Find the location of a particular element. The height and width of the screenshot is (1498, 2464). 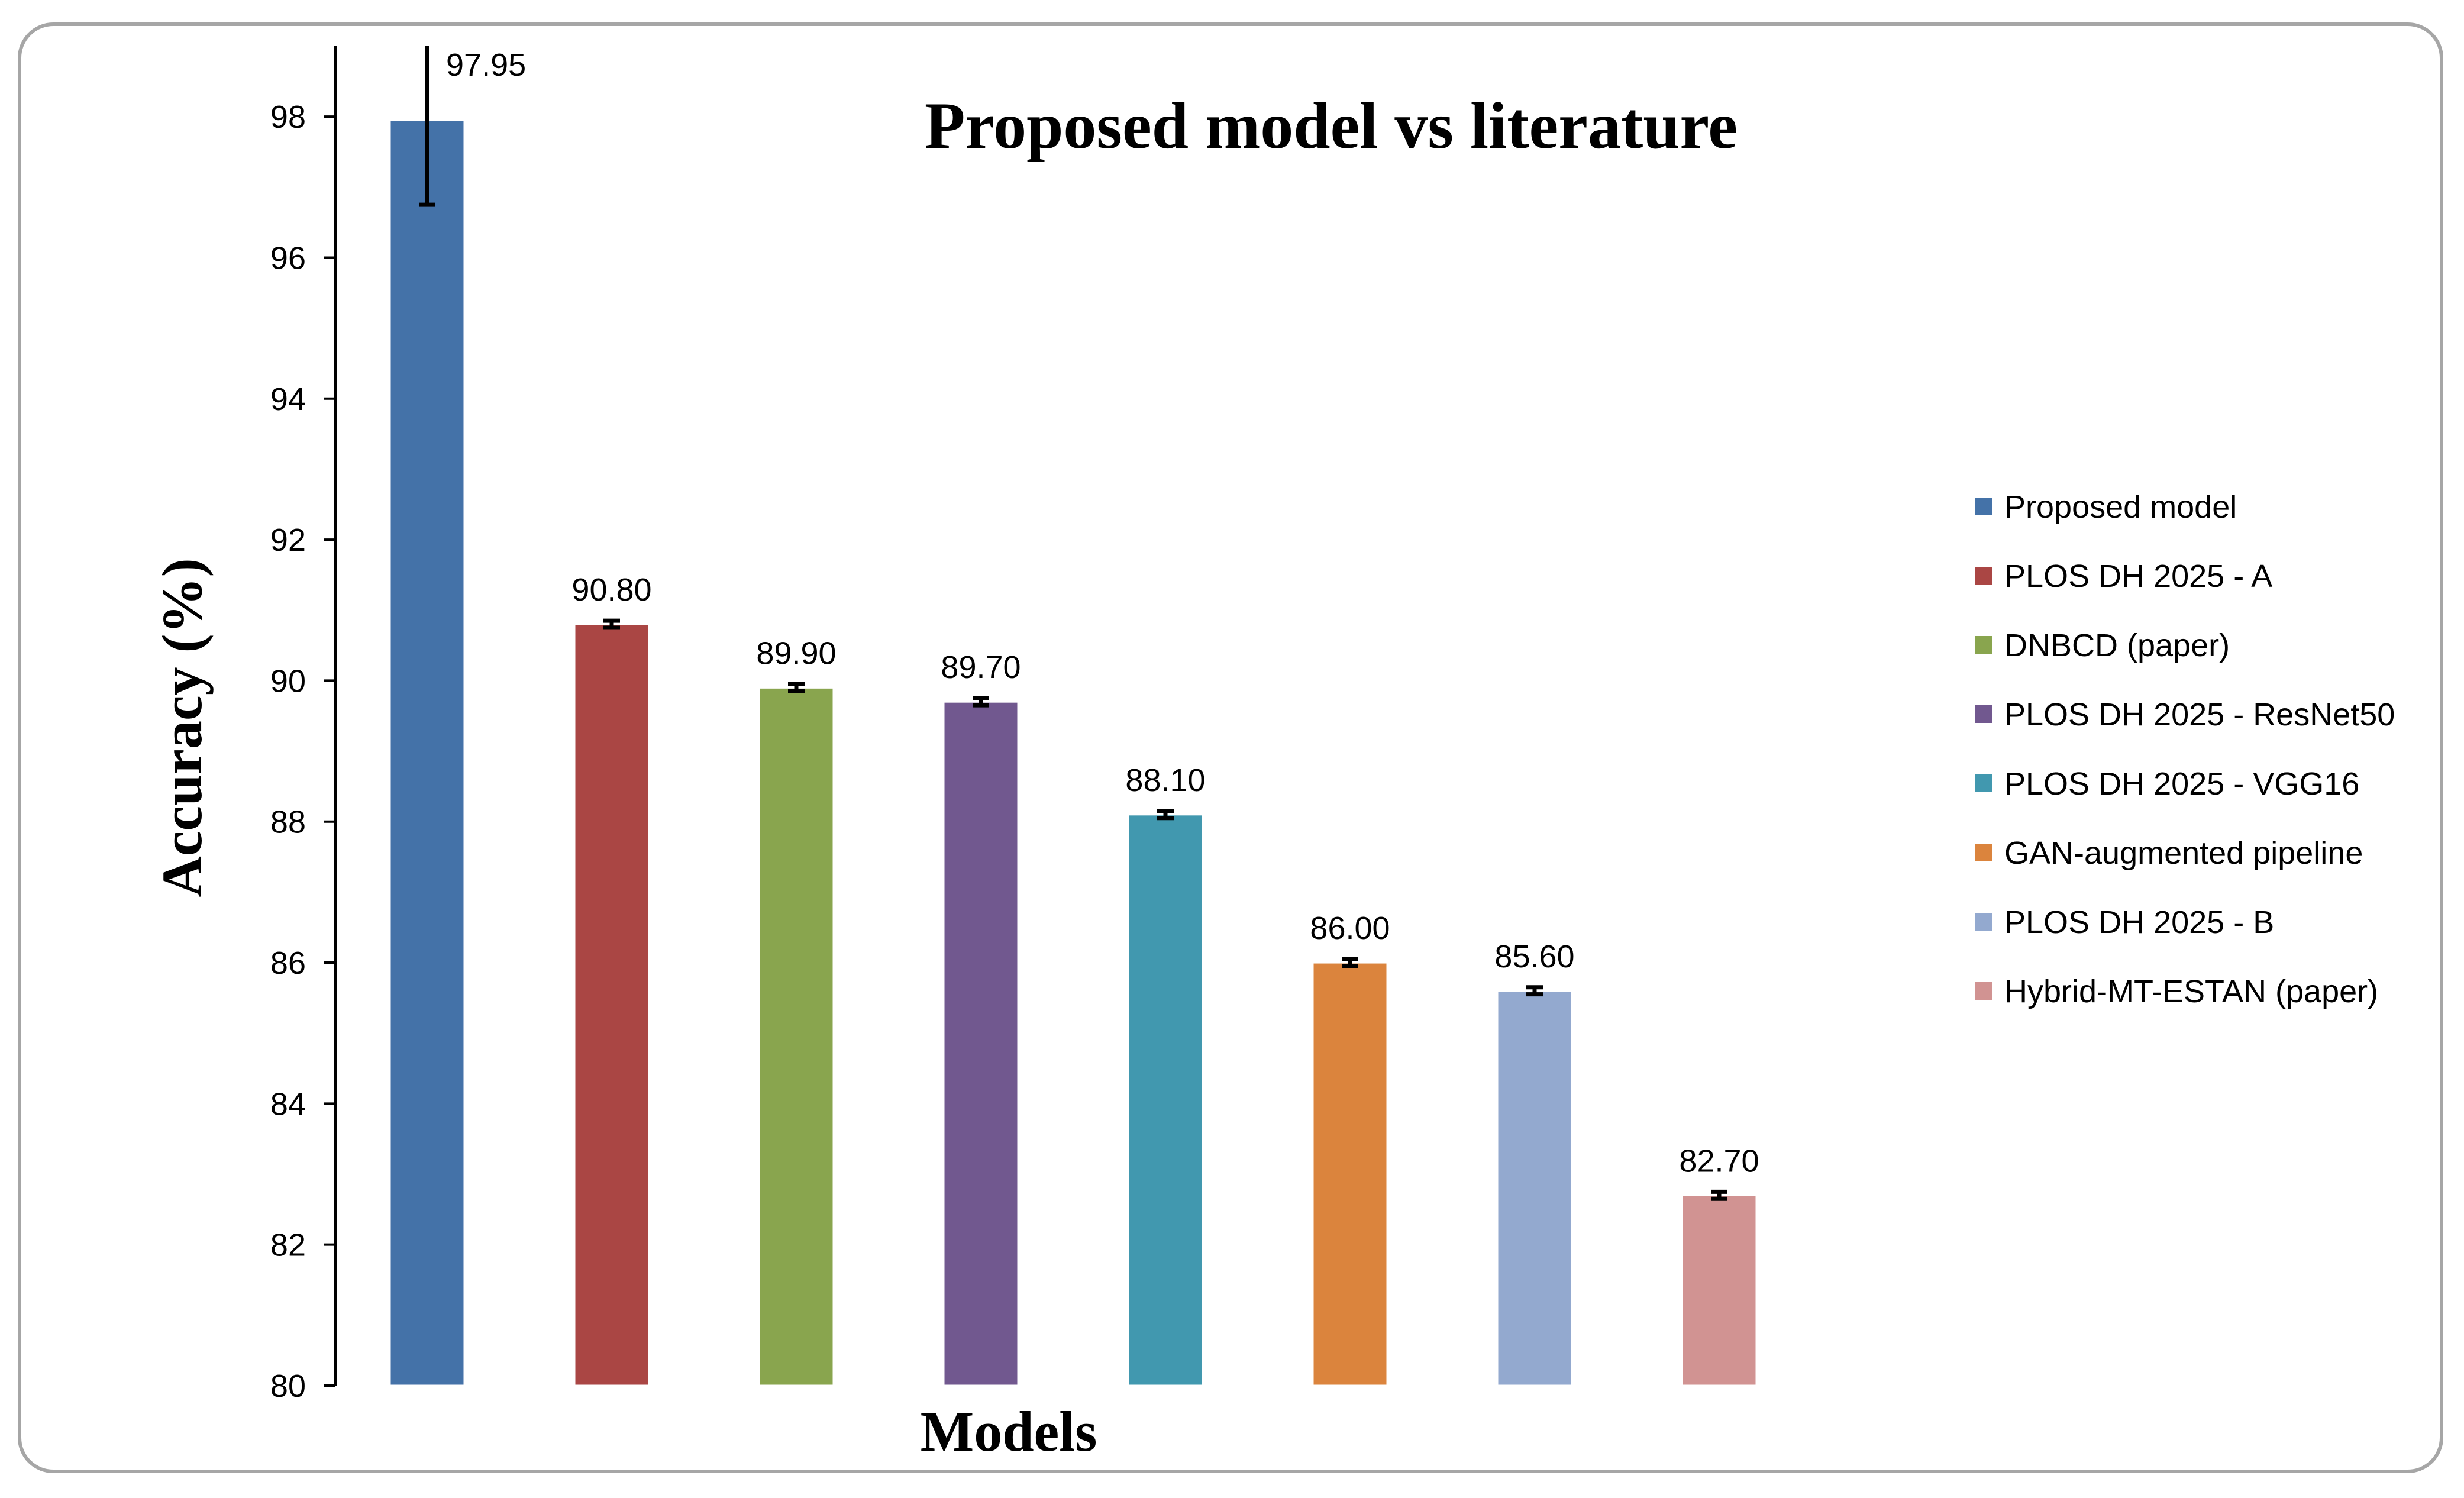

y-tick-label: 90 is located at coordinates (288, 681).